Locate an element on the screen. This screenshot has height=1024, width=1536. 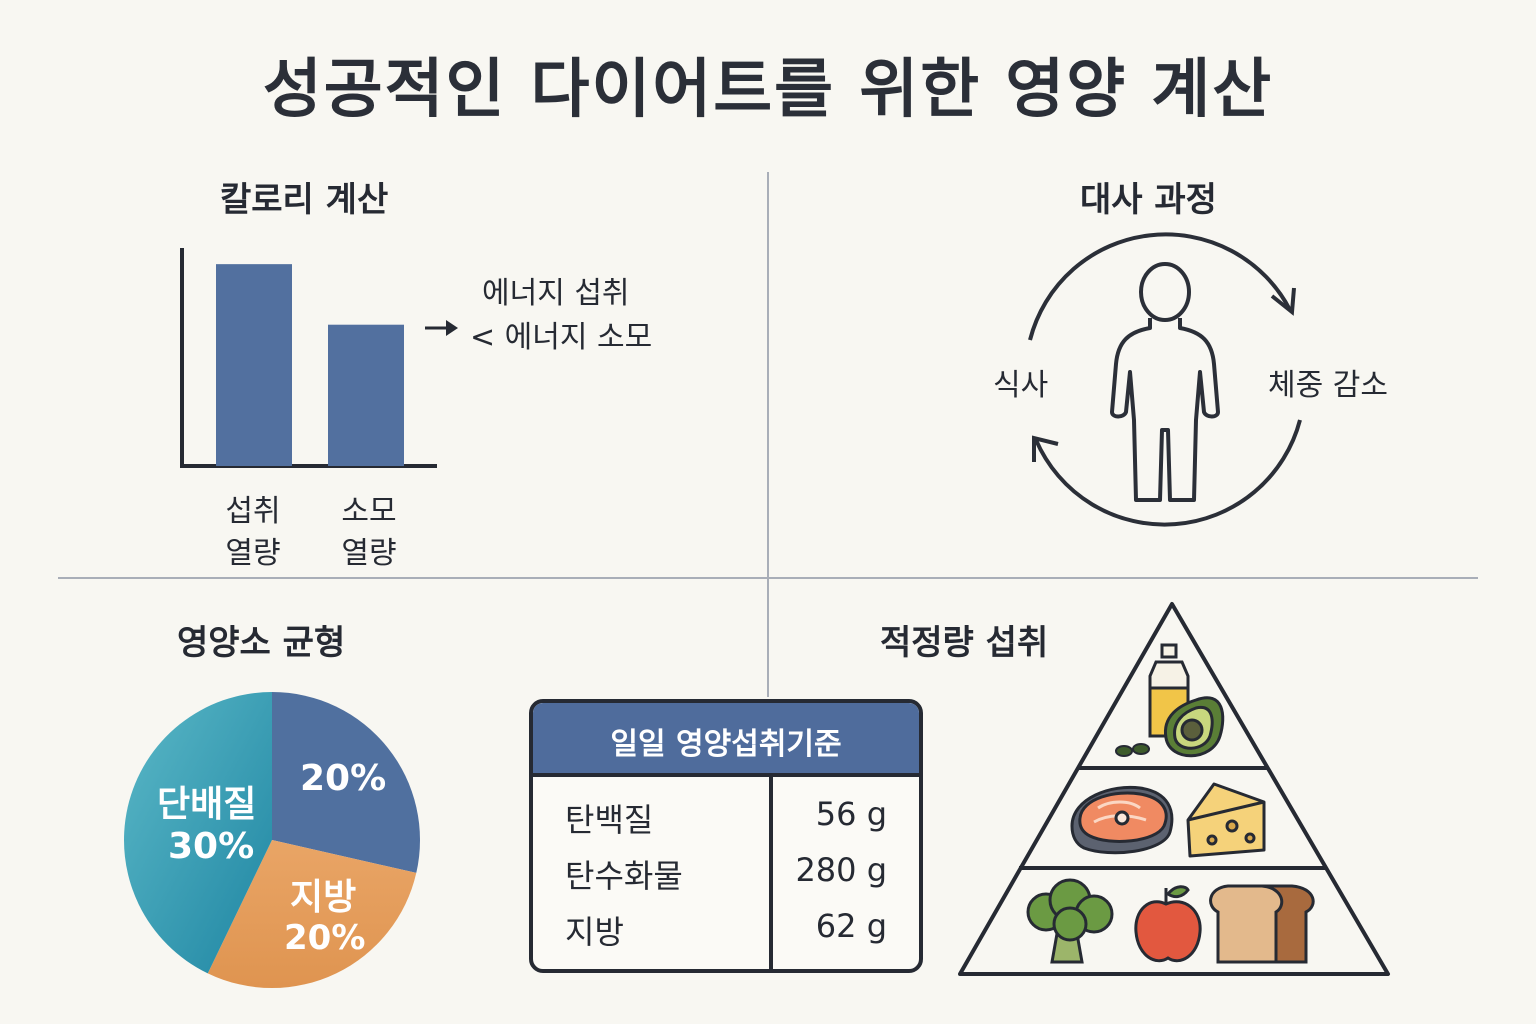
pie-label-protein: 단배질 is located at coordinates (207, 804).